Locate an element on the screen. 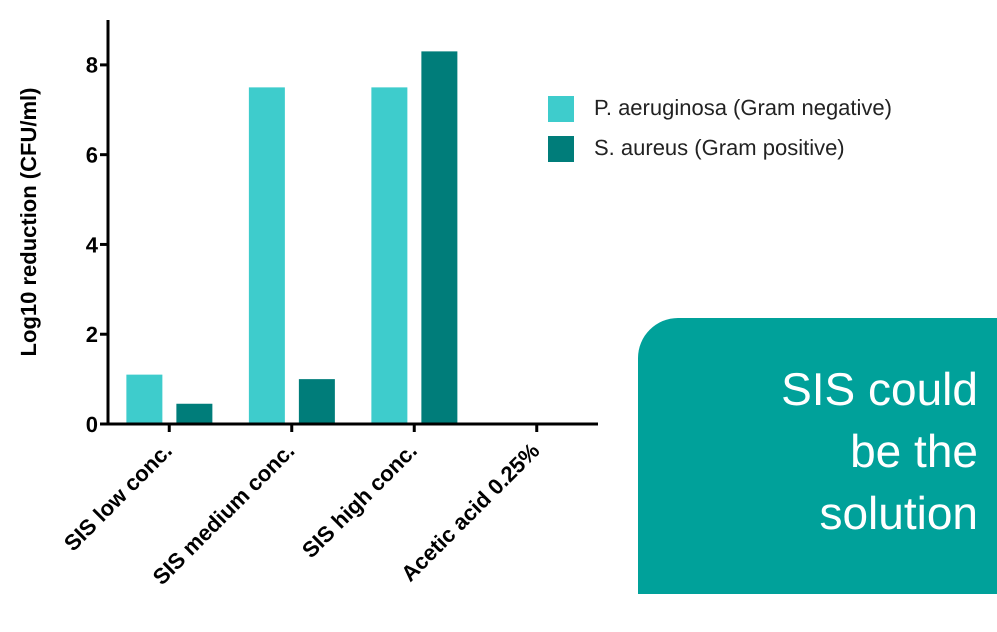 The height and width of the screenshot is (632, 997). y-tick-label: 2 is located at coordinates (92, 335).